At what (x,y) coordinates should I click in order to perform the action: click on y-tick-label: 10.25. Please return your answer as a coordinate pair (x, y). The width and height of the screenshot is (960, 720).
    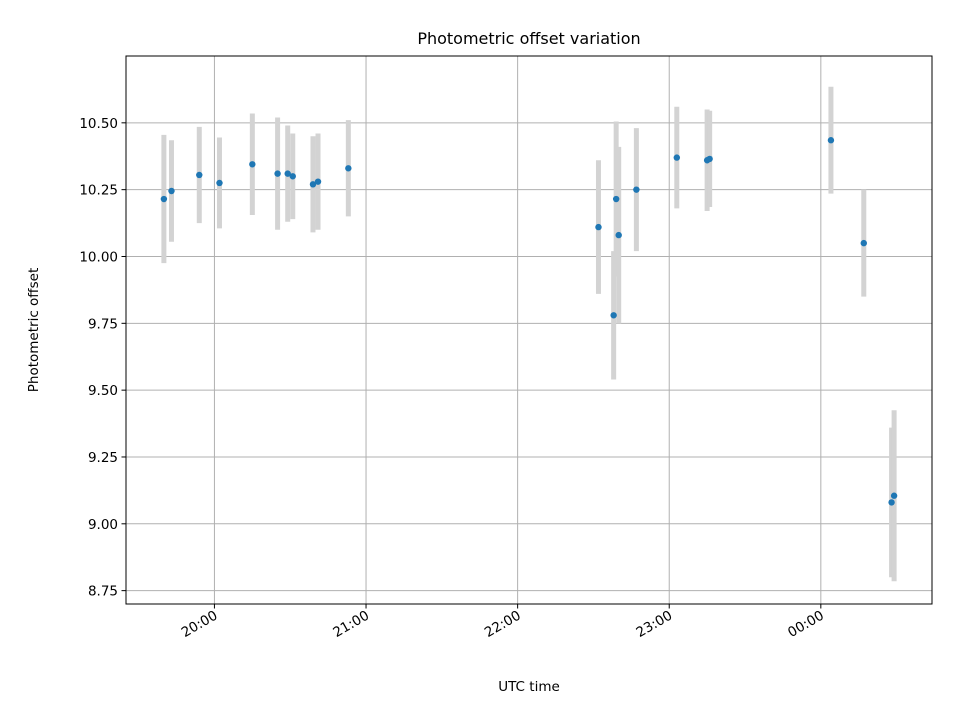
    Looking at the image, I should click on (98, 191).